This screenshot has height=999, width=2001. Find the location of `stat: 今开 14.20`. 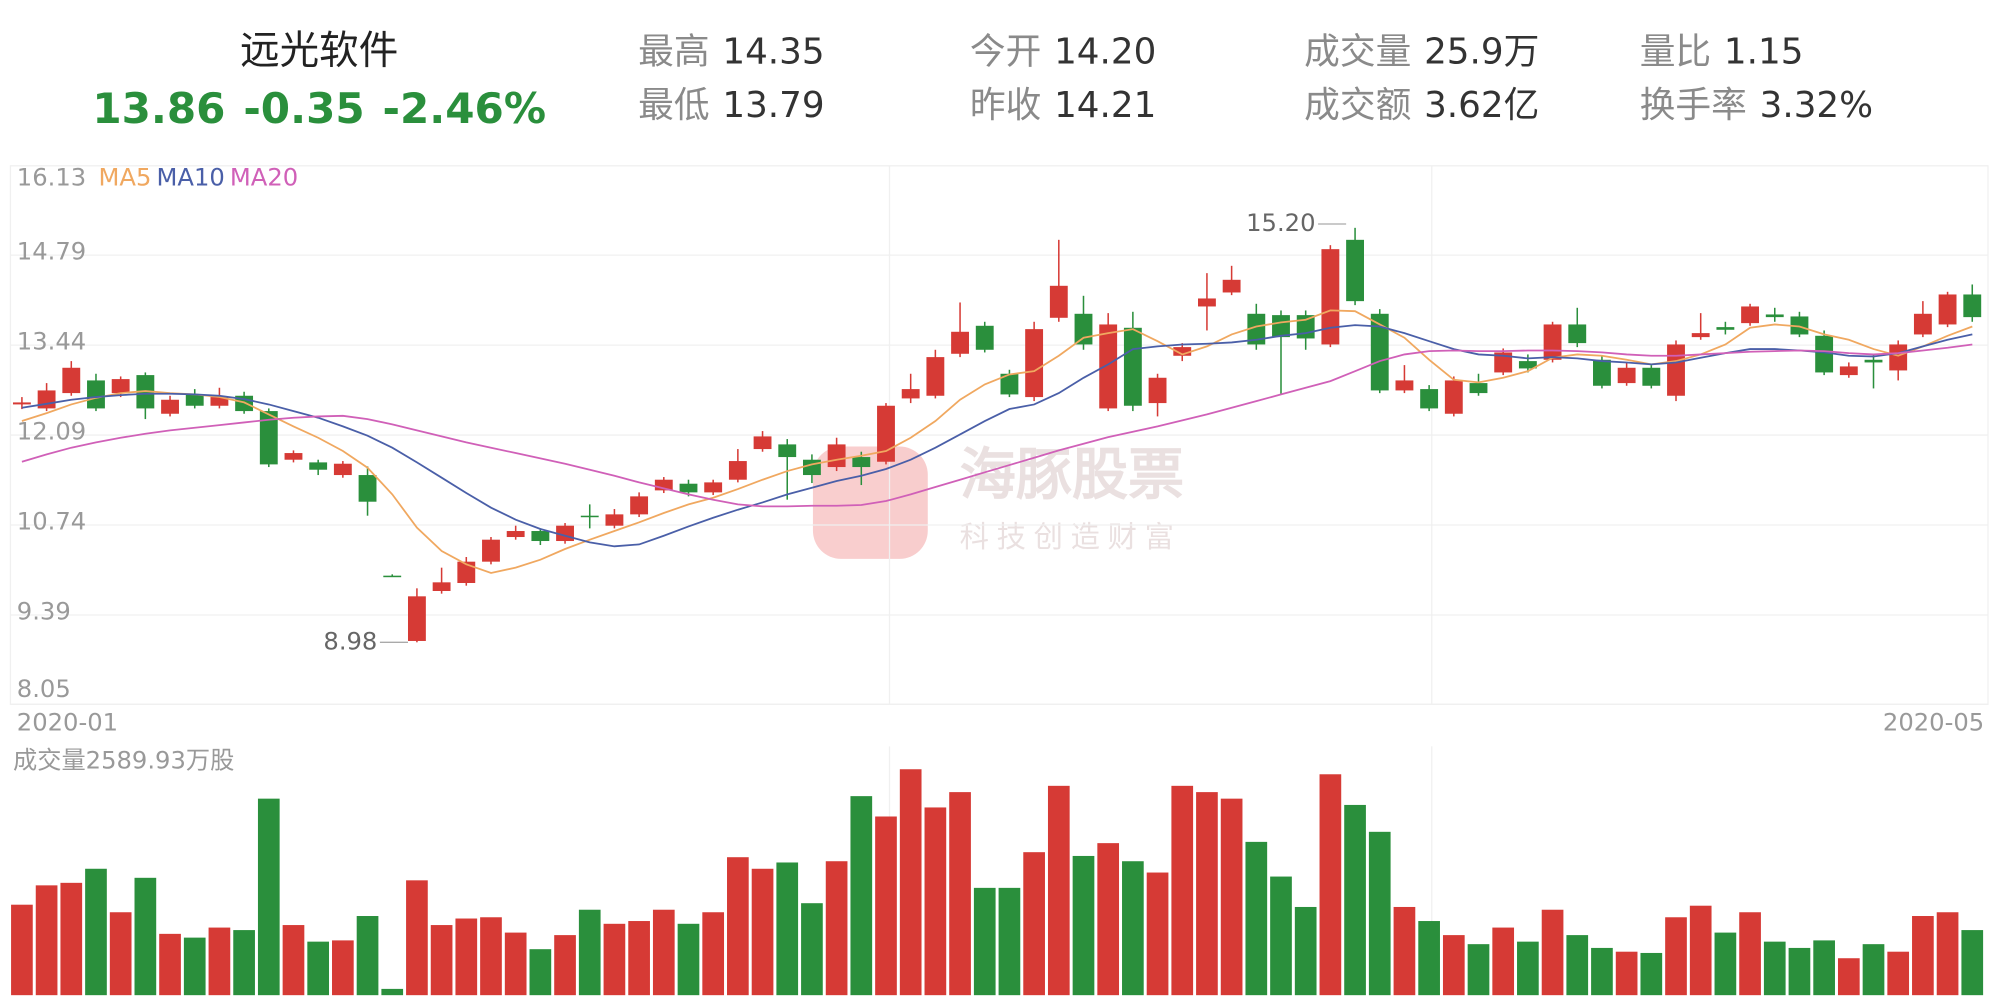

stat: 今开 14.20 is located at coordinates (1063, 52).